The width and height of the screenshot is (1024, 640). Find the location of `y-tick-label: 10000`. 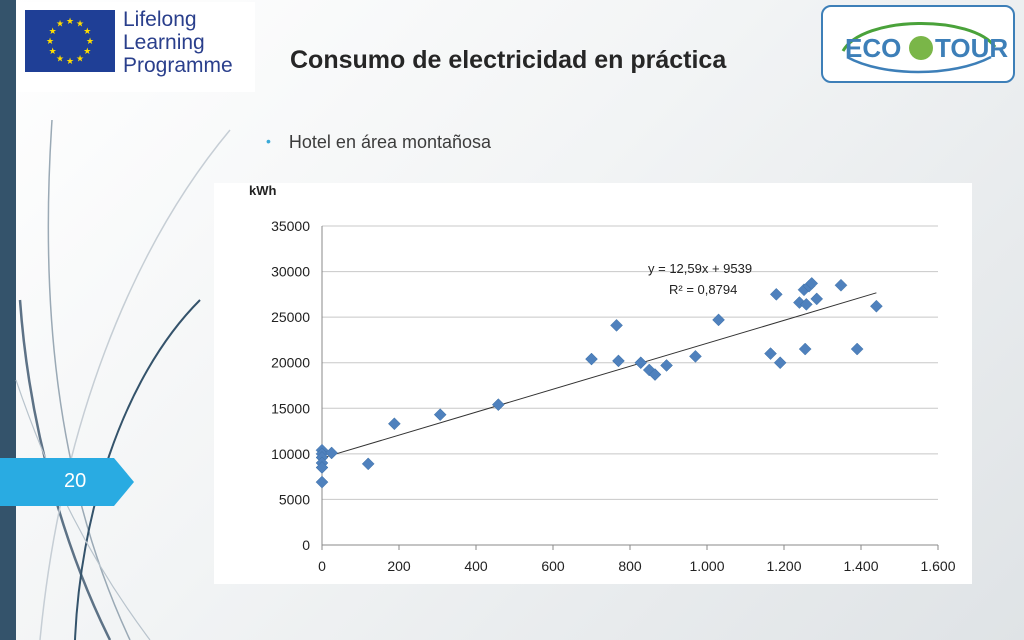

y-tick-label: 10000 is located at coordinates (290, 454).